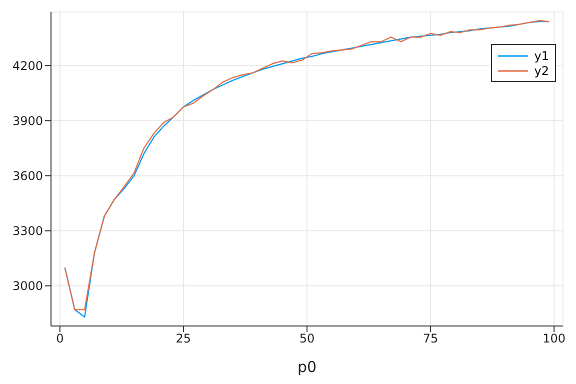  What do you see at coordinates (27, 65) in the screenshot?
I see `y-tick-label: 4200` at bounding box center [27, 65].